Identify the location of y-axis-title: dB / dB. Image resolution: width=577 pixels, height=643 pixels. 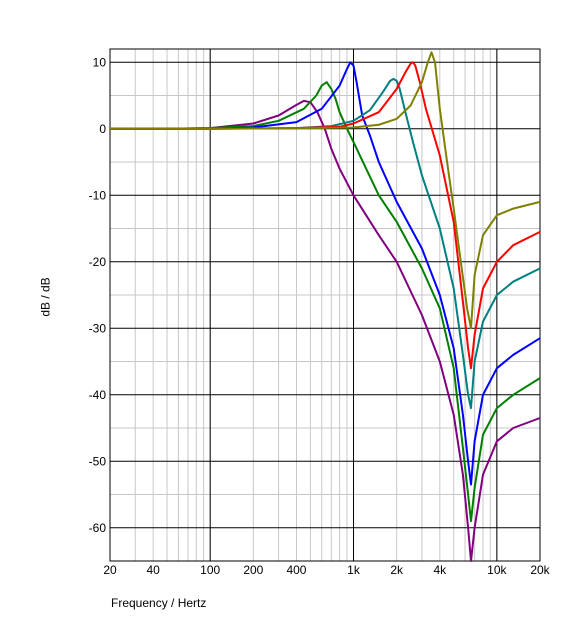
(45, 297).